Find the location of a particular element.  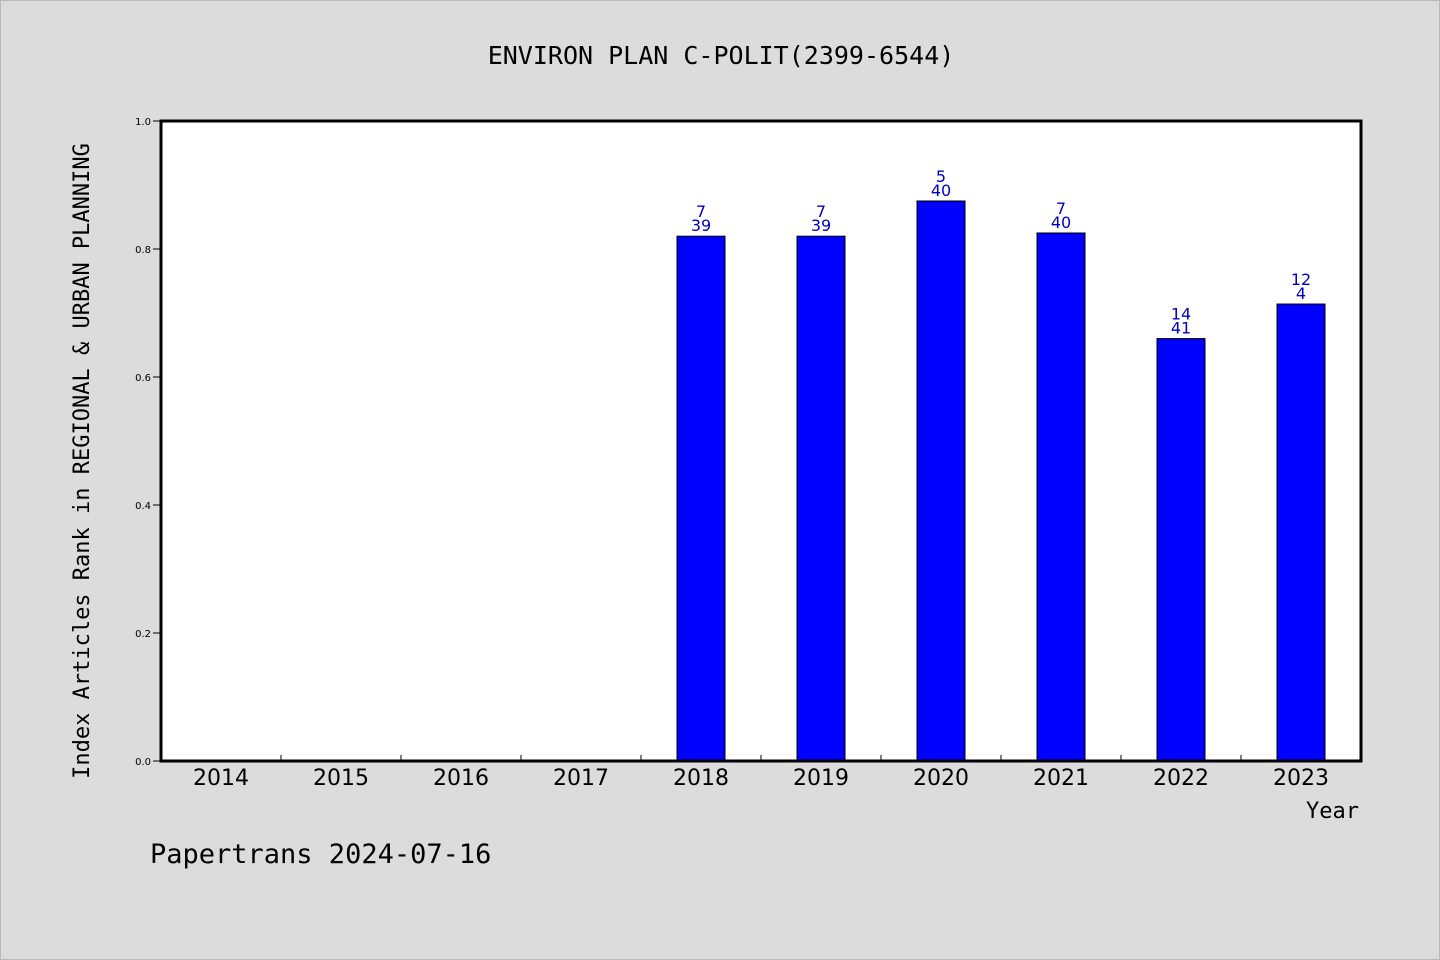

x-tick-label: 2021 is located at coordinates (1061, 778).